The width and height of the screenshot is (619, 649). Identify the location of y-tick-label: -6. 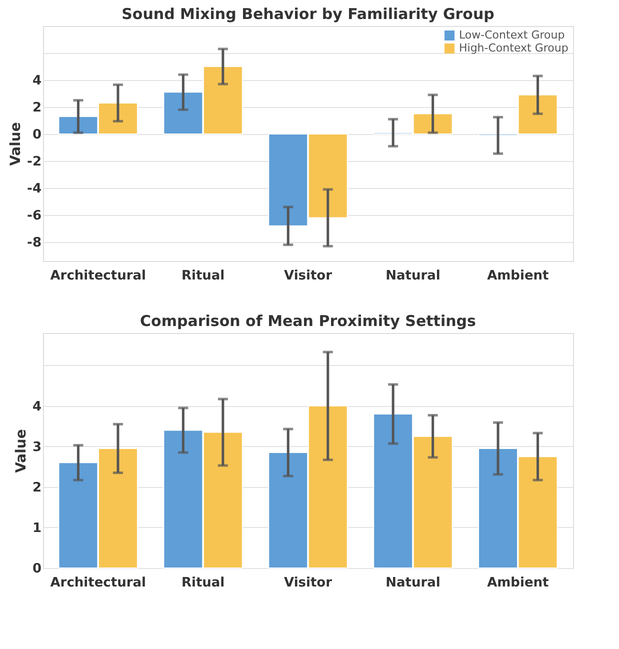
(34, 216).